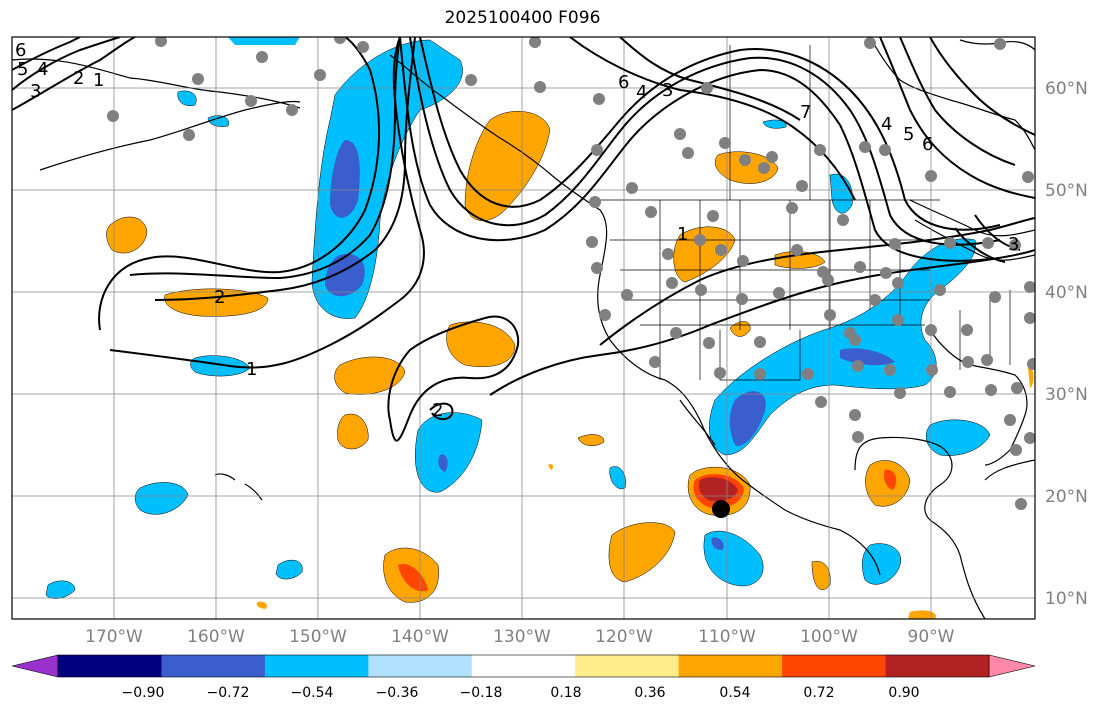  What do you see at coordinates (649, 693) in the screenshot?
I see `colorbar-tick-label: 0.36` at bounding box center [649, 693].